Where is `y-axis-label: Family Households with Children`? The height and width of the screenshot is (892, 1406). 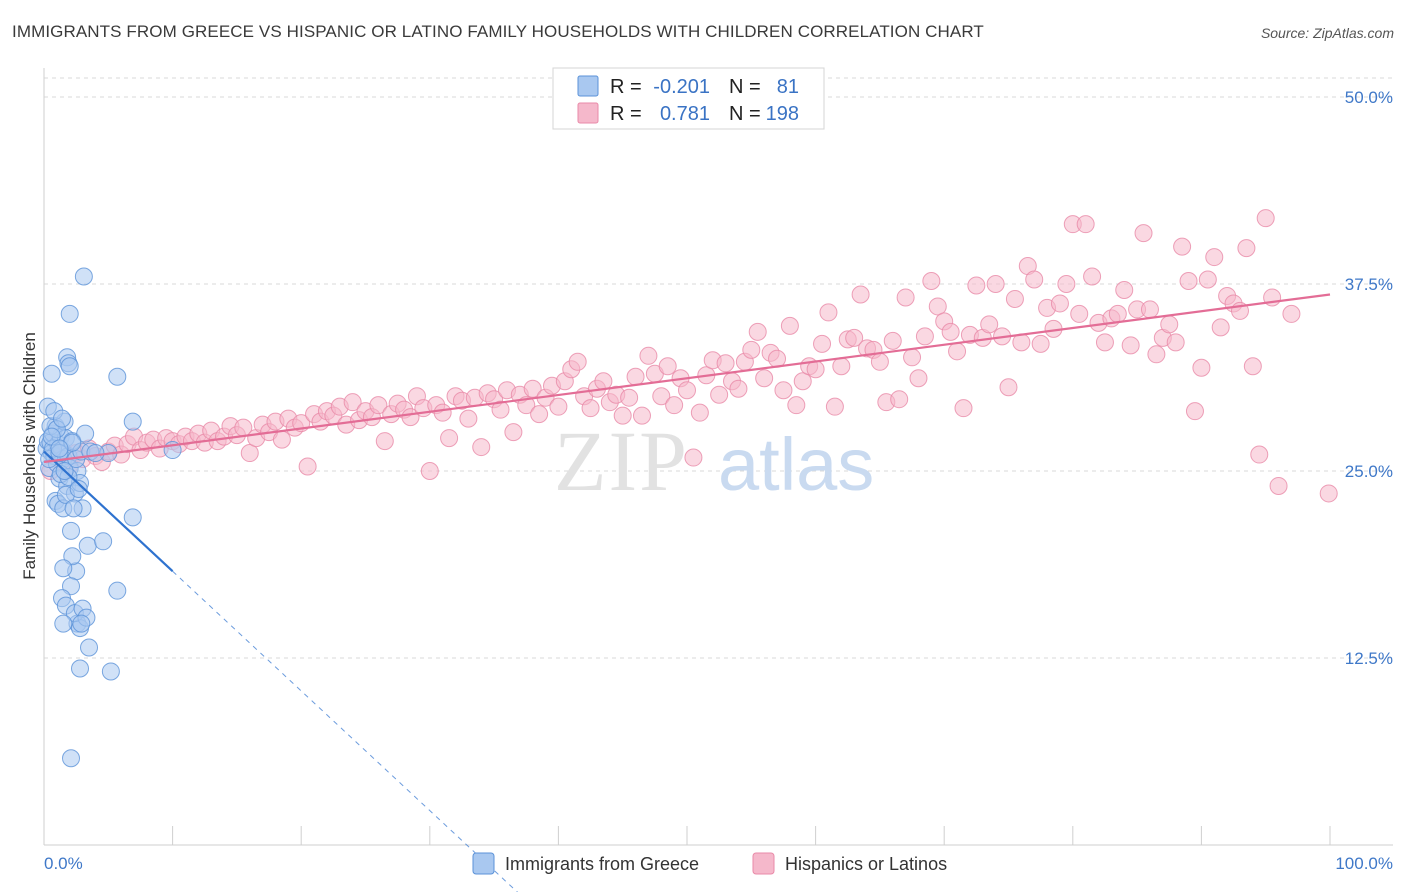 y-axis-label: Family Households with Children is located at coordinates (29, 456).